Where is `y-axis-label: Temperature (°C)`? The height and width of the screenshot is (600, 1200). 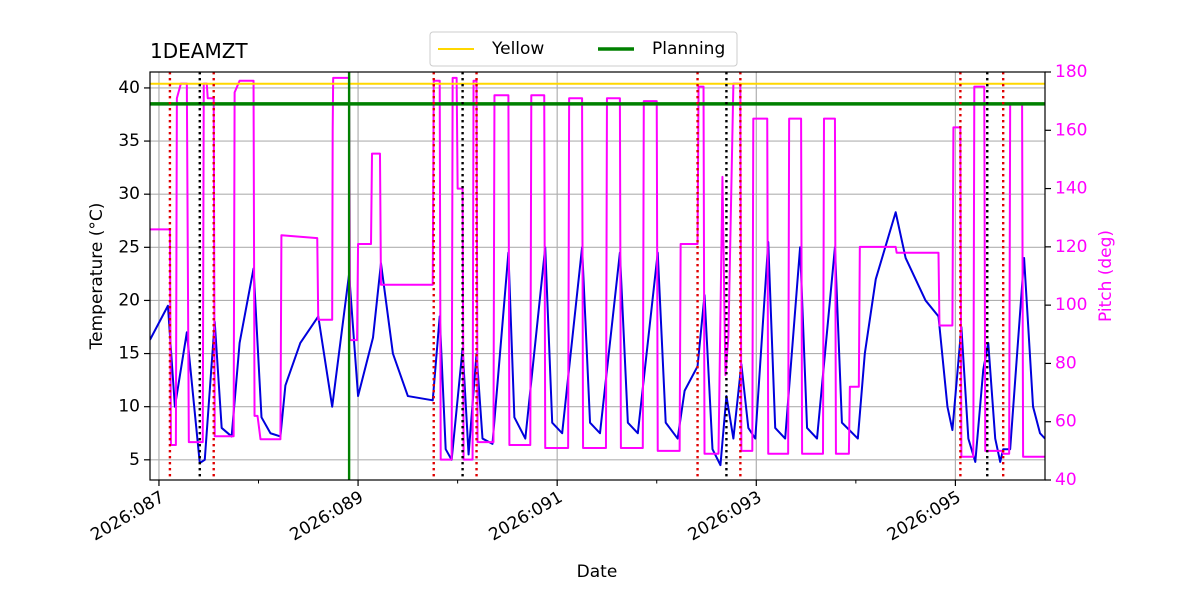 y-axis-label: Temperature (°C) is located at coordinates (97, 277).